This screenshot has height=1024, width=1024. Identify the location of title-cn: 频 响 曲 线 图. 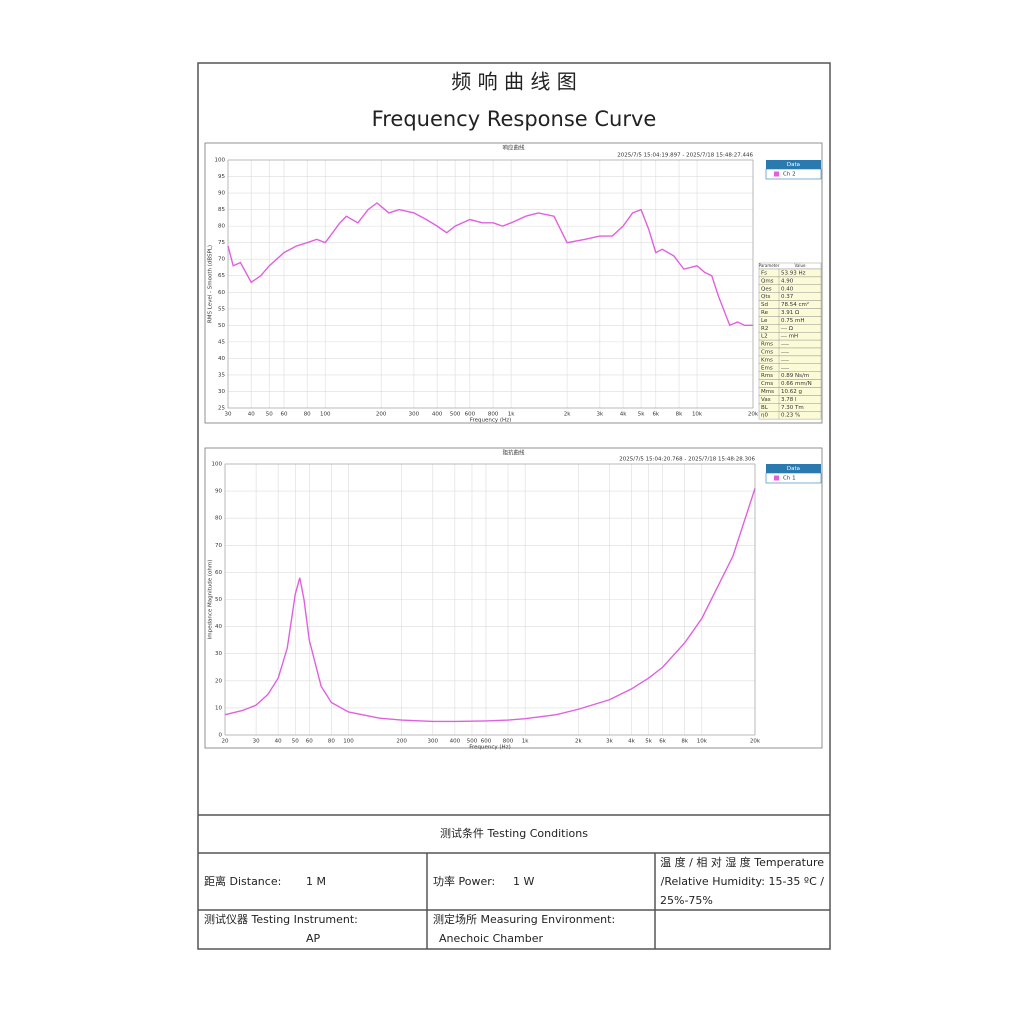
(513, 82).